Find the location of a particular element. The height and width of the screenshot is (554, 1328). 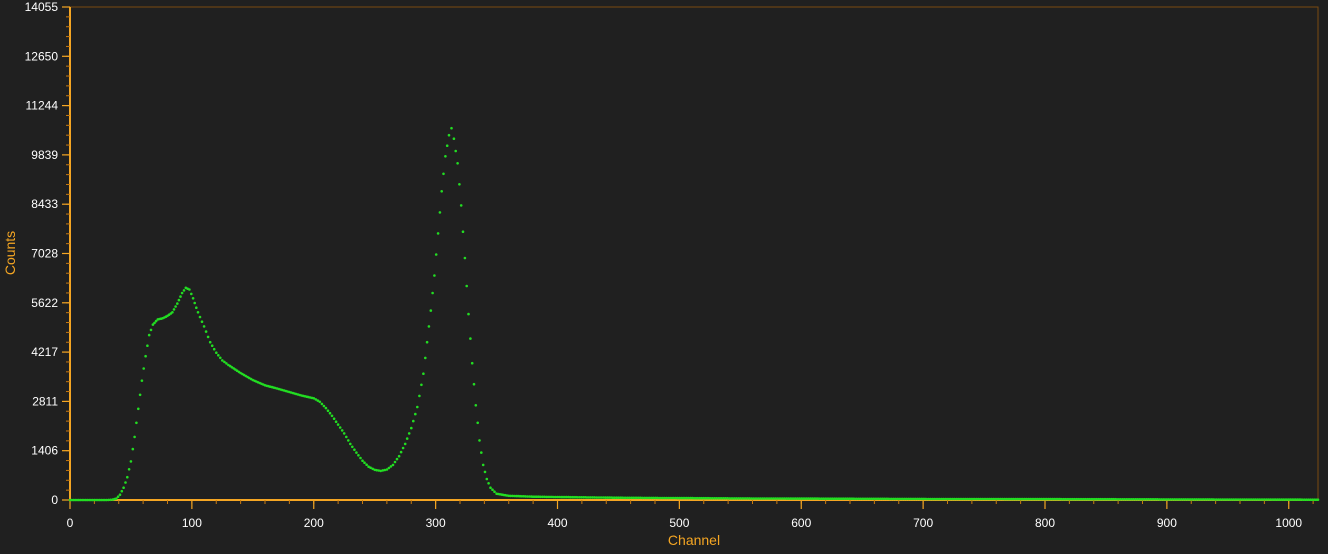

x-tick-label: 700 is located at coordinates (923, 523).